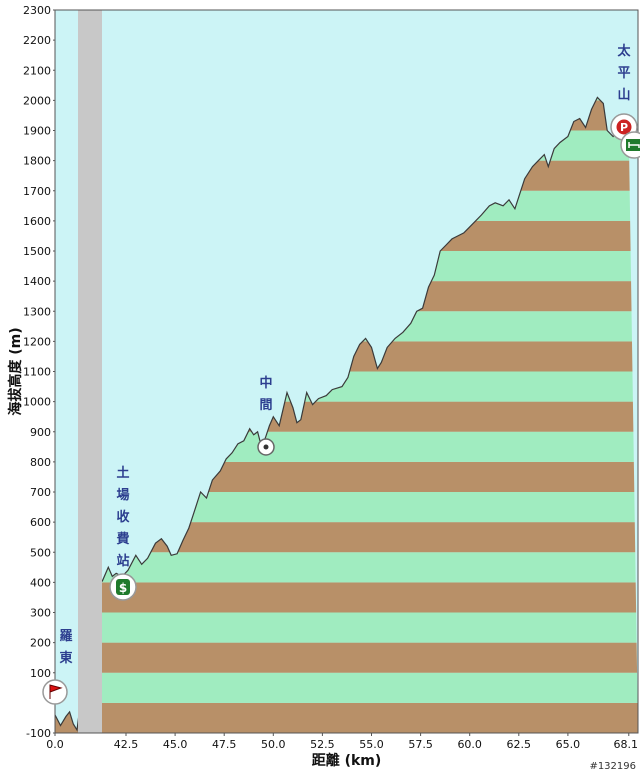  I want to click on poi-label: 中間, so click(265, 394).